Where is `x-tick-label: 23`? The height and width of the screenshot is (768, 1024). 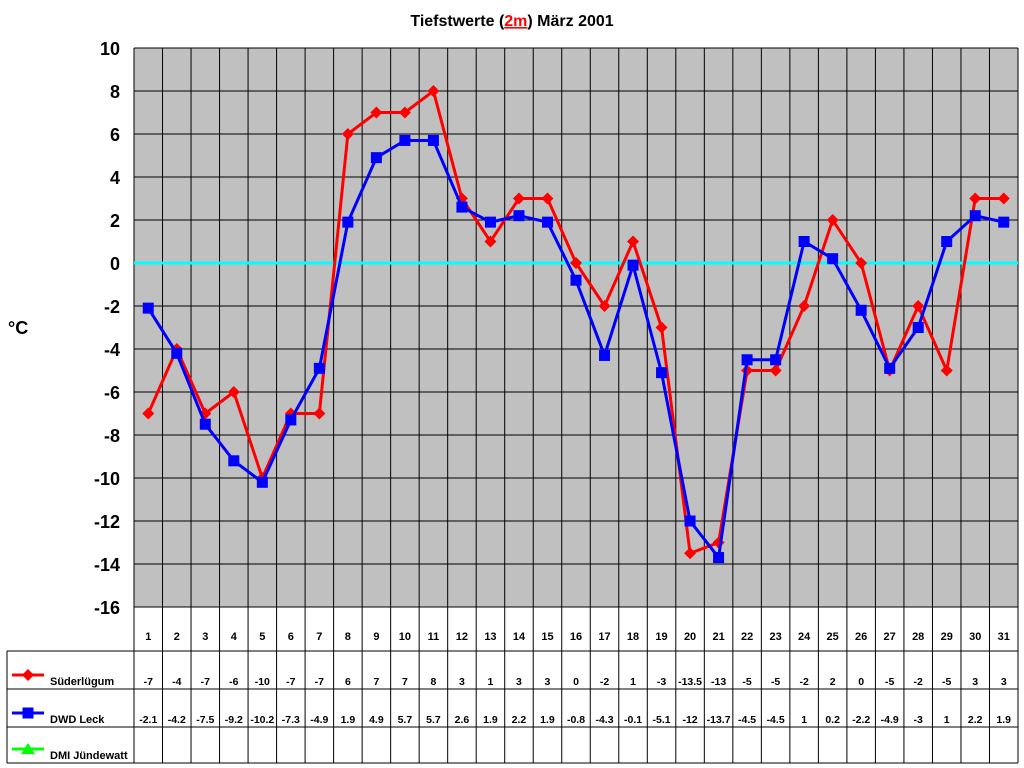 x-tick-label: 23 is located at coordinates (775, 637).